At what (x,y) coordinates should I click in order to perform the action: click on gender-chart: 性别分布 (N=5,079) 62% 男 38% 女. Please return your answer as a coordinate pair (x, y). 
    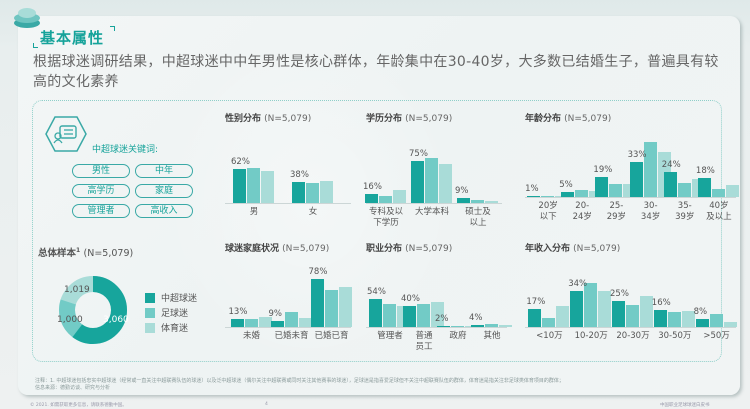
    Looking at the image, I should click on (290, 168).